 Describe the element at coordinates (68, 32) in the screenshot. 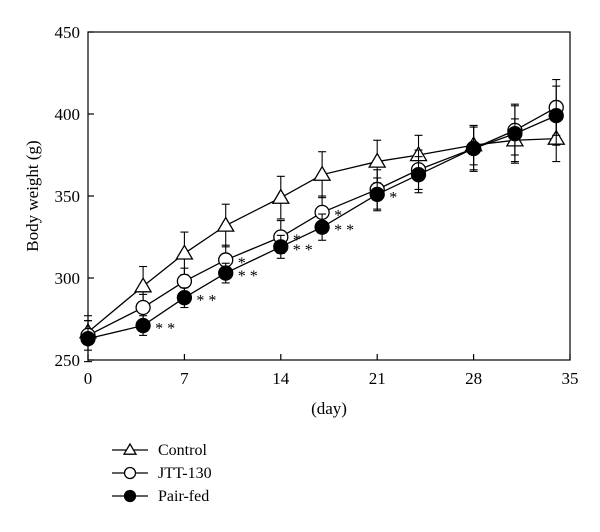

I see `y-tick-label: 450` at that location.